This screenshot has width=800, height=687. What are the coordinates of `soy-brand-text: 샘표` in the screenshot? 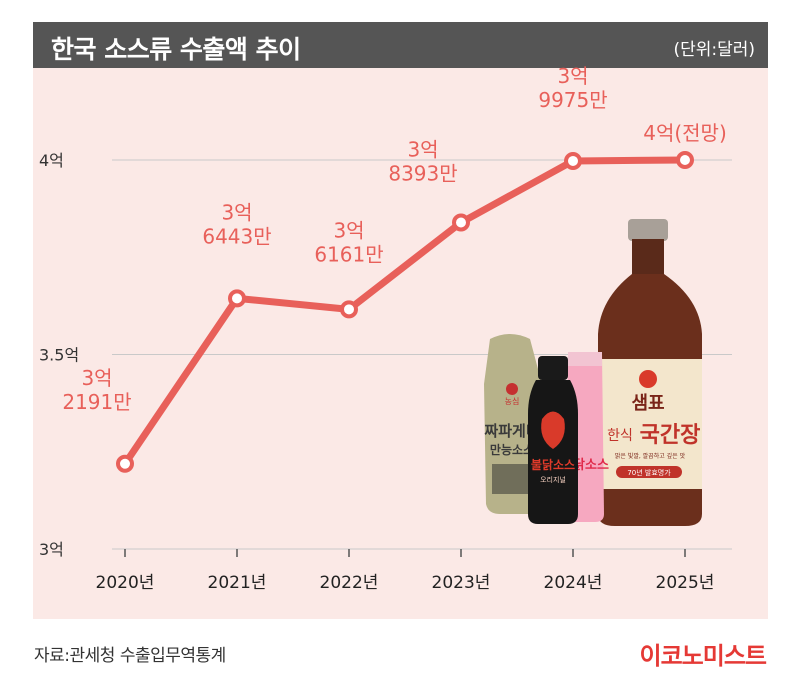 It's located at (647, 403).